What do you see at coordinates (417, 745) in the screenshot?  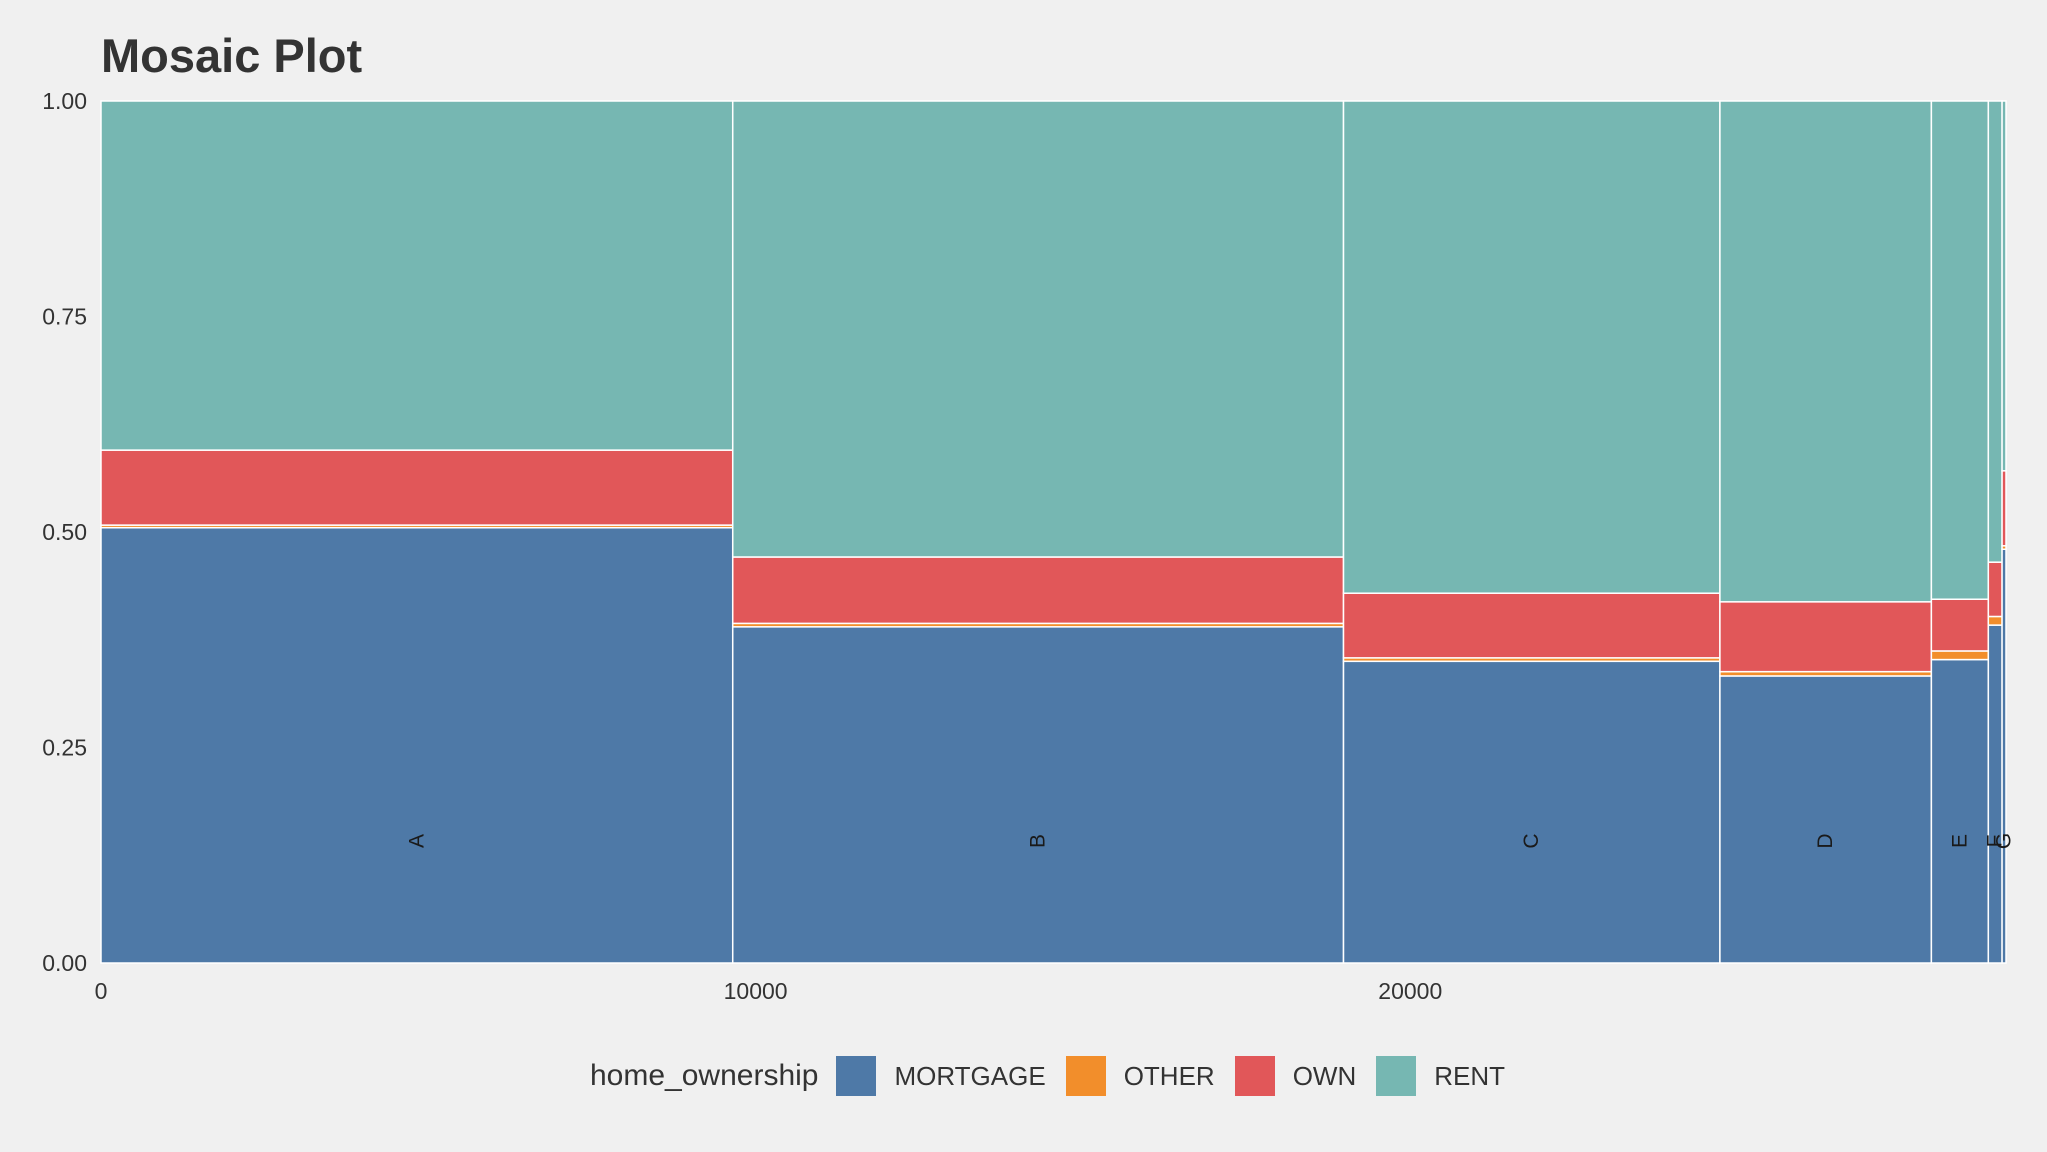 I see `tile-a-mortgage` at bounding box center [417, 745].